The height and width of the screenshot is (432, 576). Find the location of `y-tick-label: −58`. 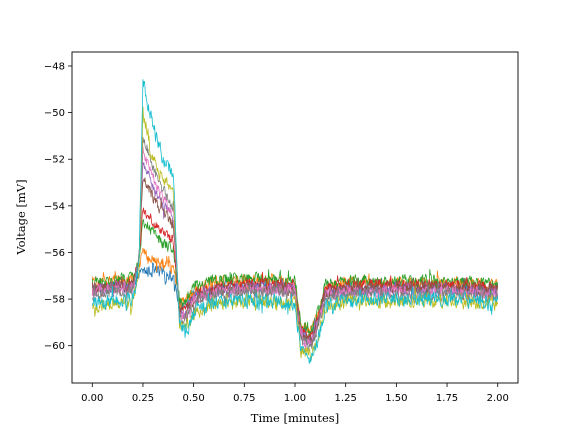

y-tick-label: −58 is located at coordinates (54, 300).